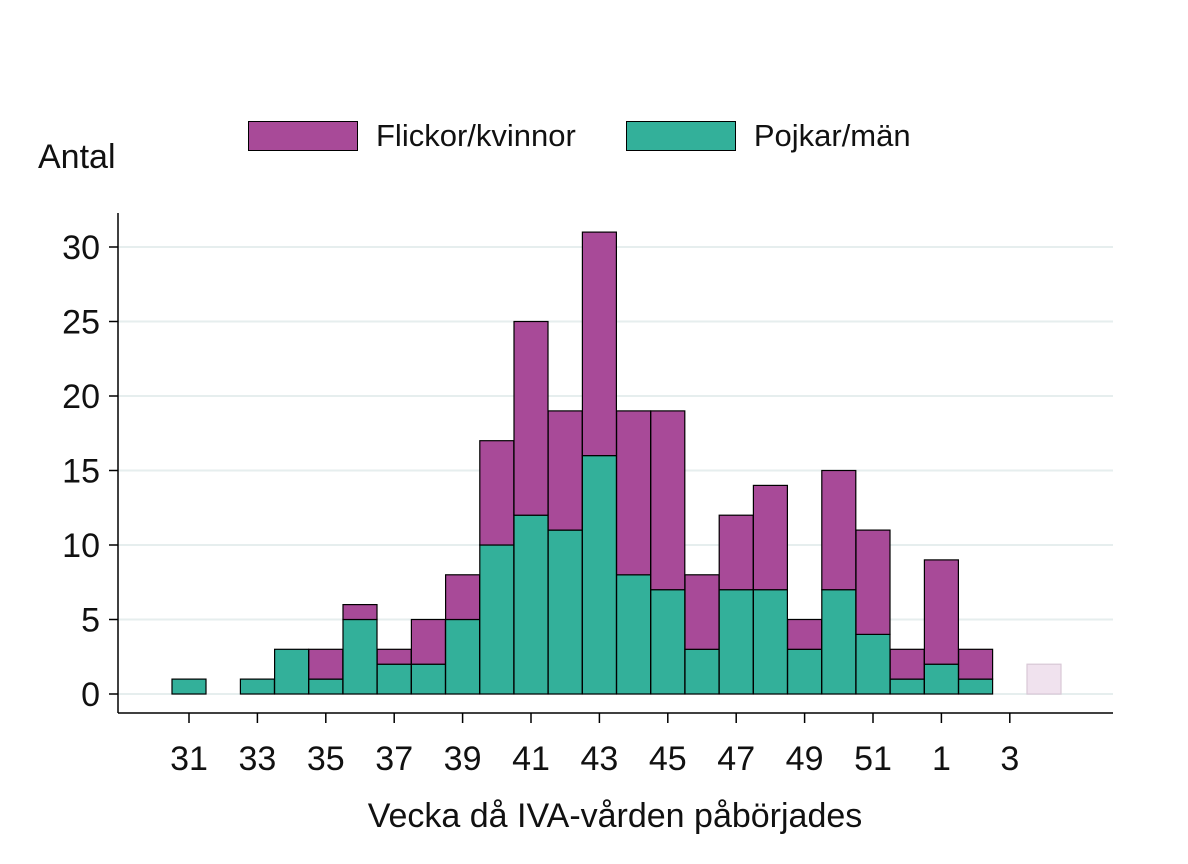 Image resolution: width=1188 pixels, height=864 pixels. I want to click on y-tick-label: 30, so click(81, 248).